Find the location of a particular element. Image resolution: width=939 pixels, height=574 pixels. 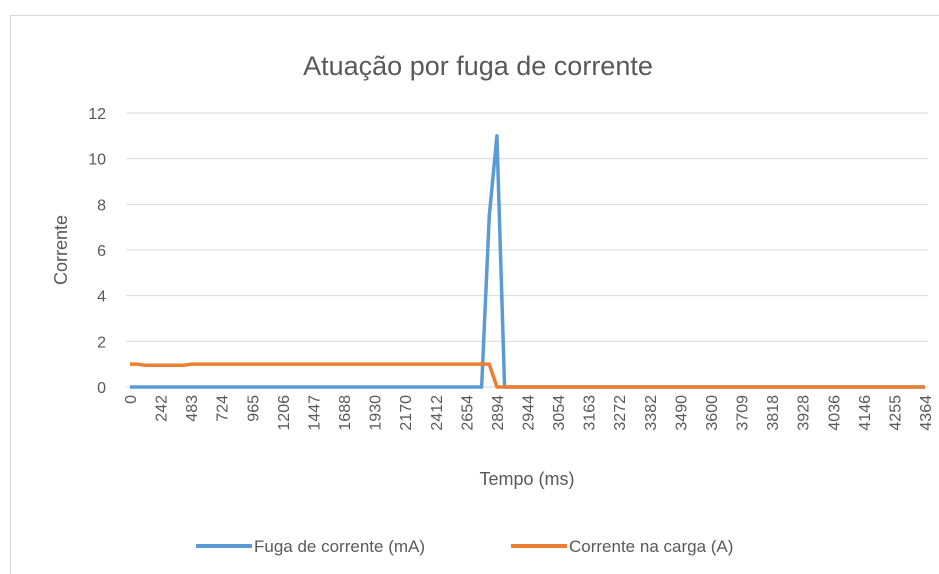

legend-label: Fuga de corrente (mA) is located at coordinates (339, 546).